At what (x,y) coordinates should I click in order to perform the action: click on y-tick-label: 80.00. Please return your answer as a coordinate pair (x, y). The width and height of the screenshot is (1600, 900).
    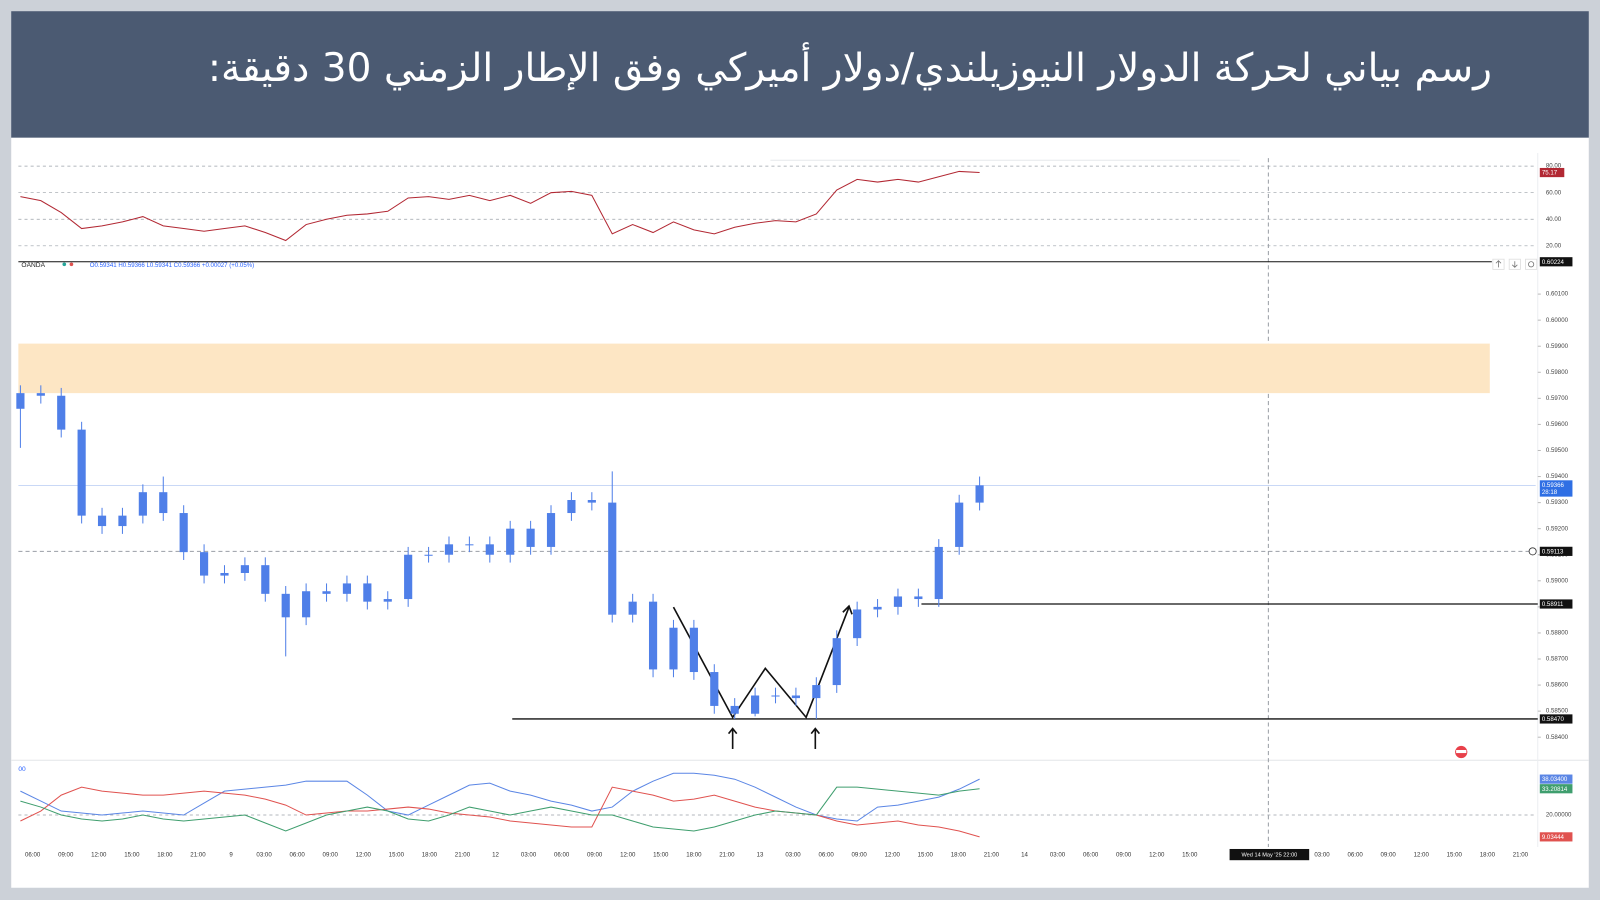
    Looking at the image, I should click on (1554, 166).